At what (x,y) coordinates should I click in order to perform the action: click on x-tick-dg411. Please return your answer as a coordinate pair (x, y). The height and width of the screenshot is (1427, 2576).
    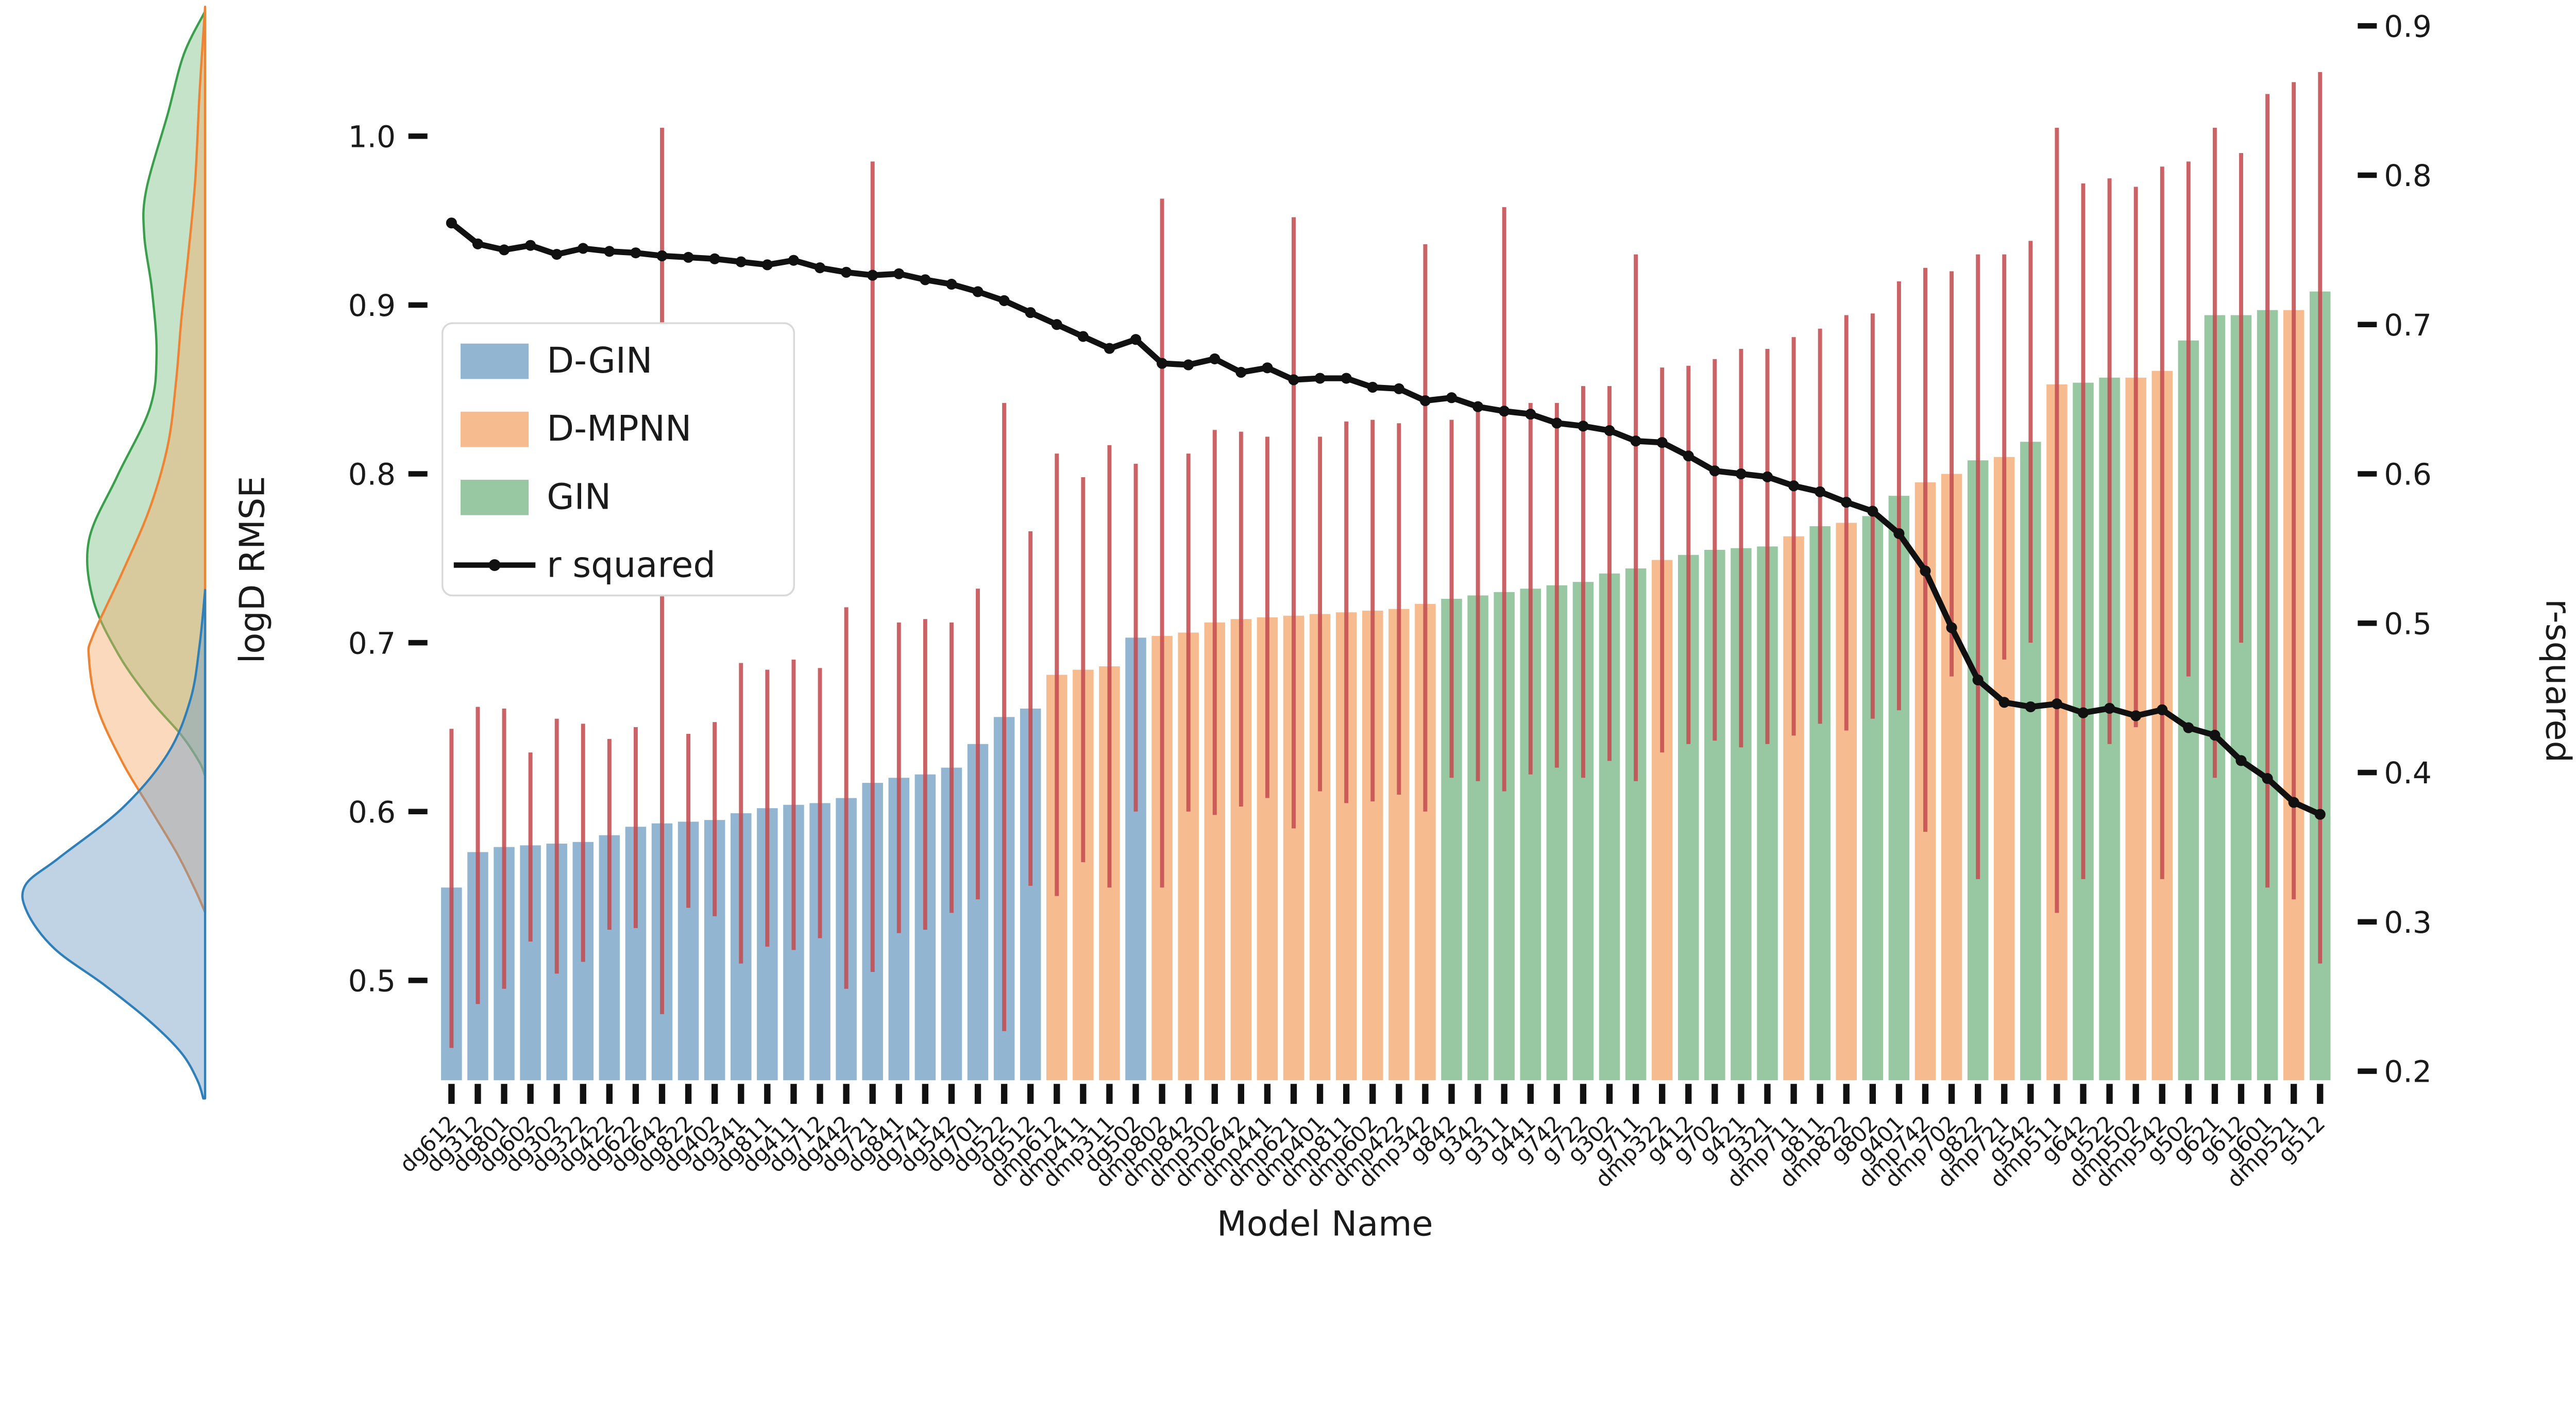
    Looking at the image, I should click on (793, 1094).